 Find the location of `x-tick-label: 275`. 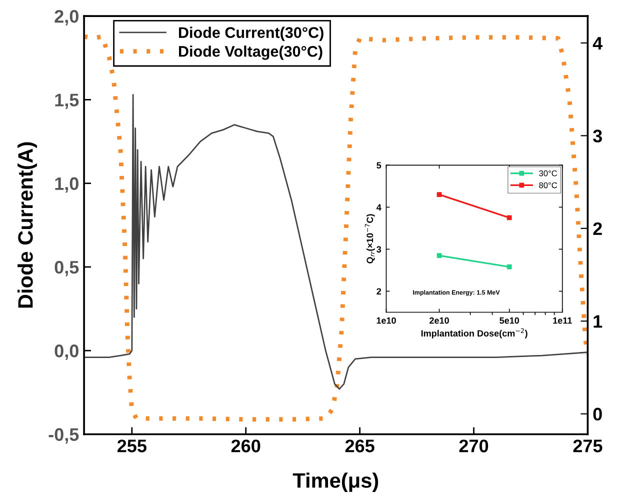

x-tick-label: 275 is located at coordinates (587, 446).